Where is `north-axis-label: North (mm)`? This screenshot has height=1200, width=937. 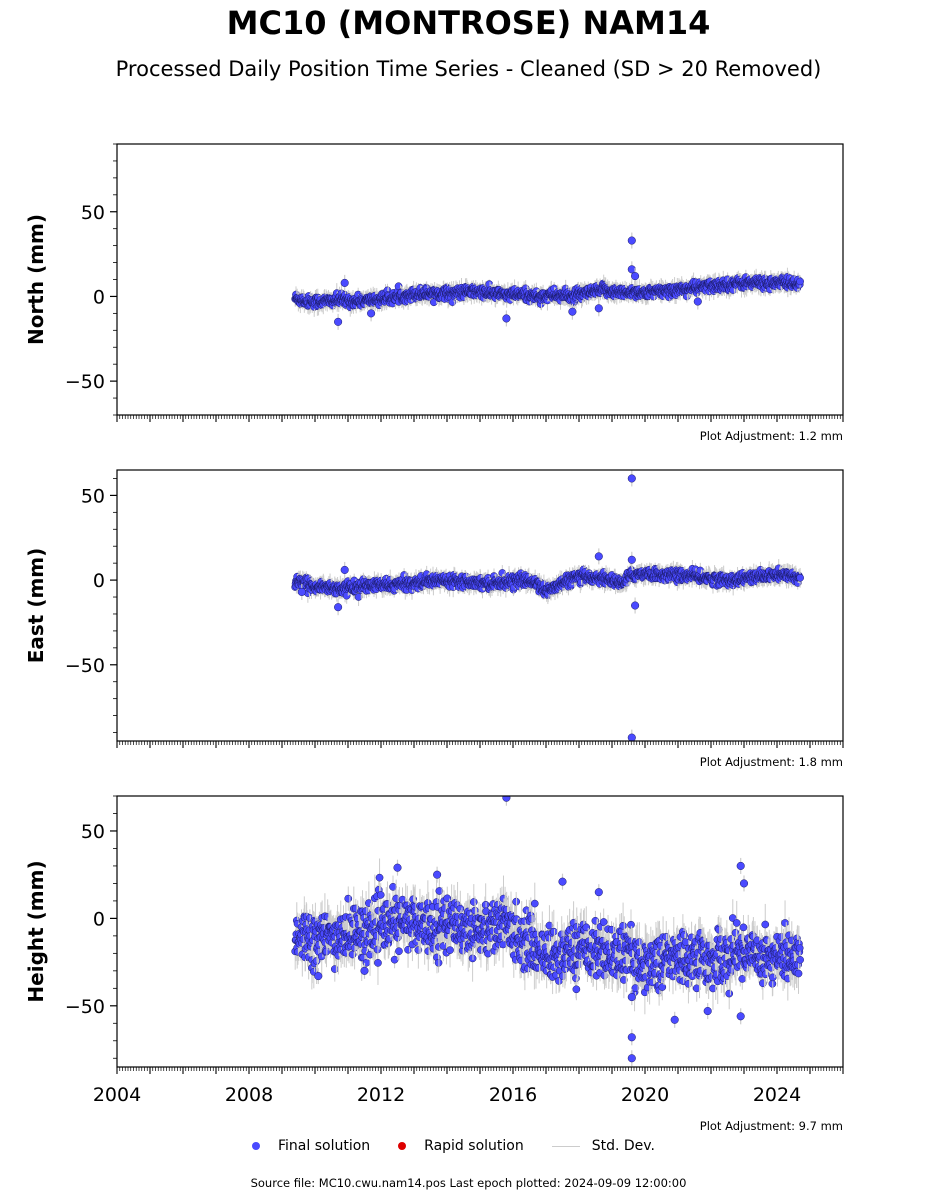 north-axis-label: North (mm) is located at coordinates (36, 279).